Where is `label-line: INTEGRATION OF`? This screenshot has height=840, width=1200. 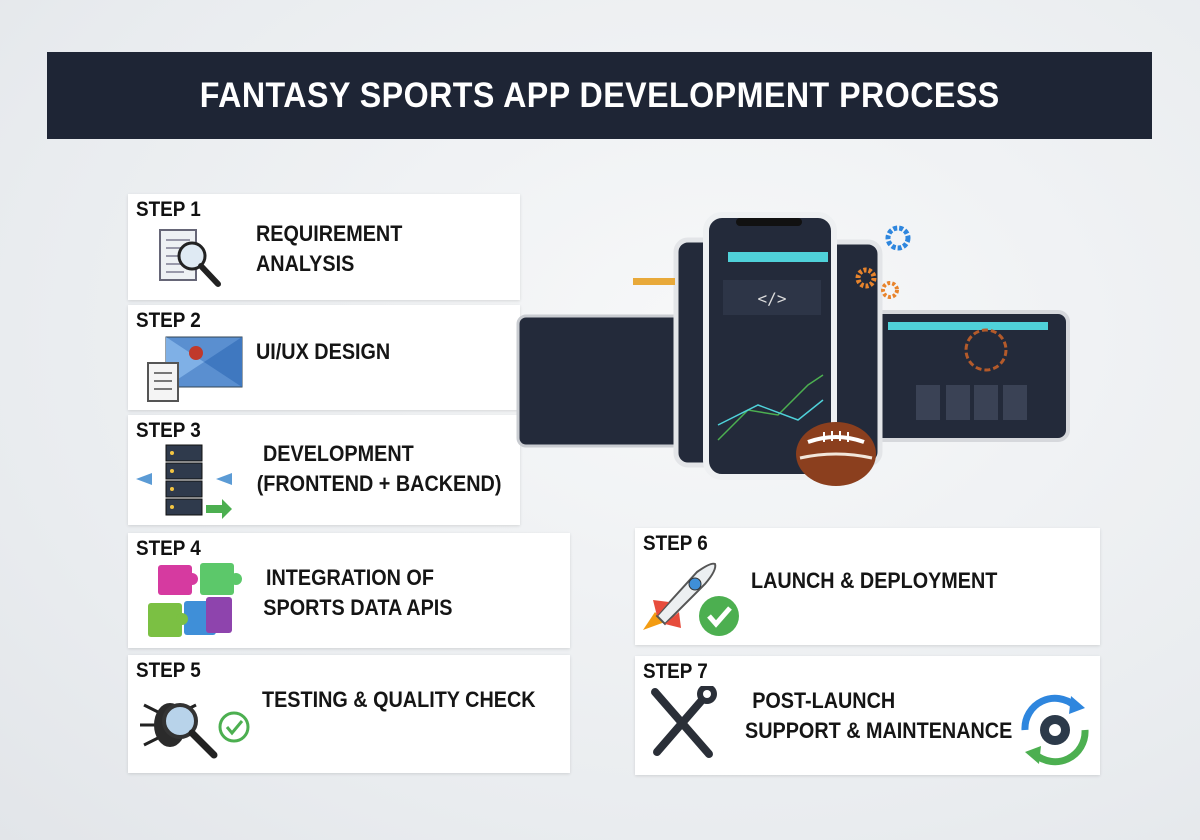
label-line: INTEGRATION OF is located at coordinates (350, 577).